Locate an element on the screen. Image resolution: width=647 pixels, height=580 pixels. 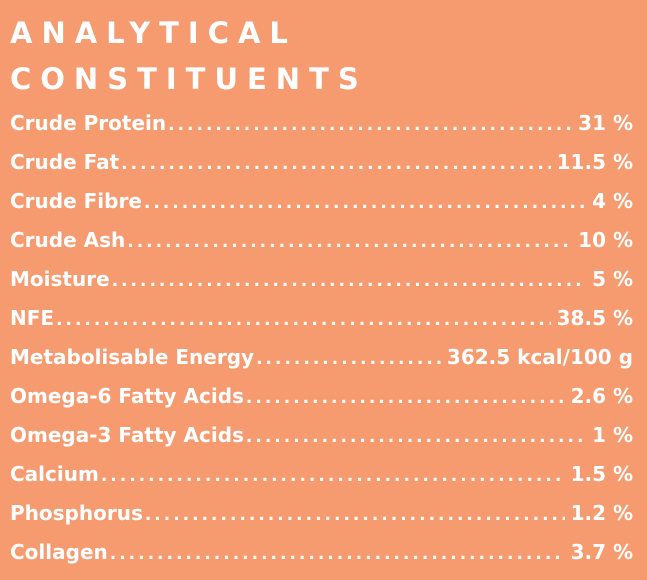
constituent-row-calcium: Calcium 1.5 % is located at coordinates (321, 481).